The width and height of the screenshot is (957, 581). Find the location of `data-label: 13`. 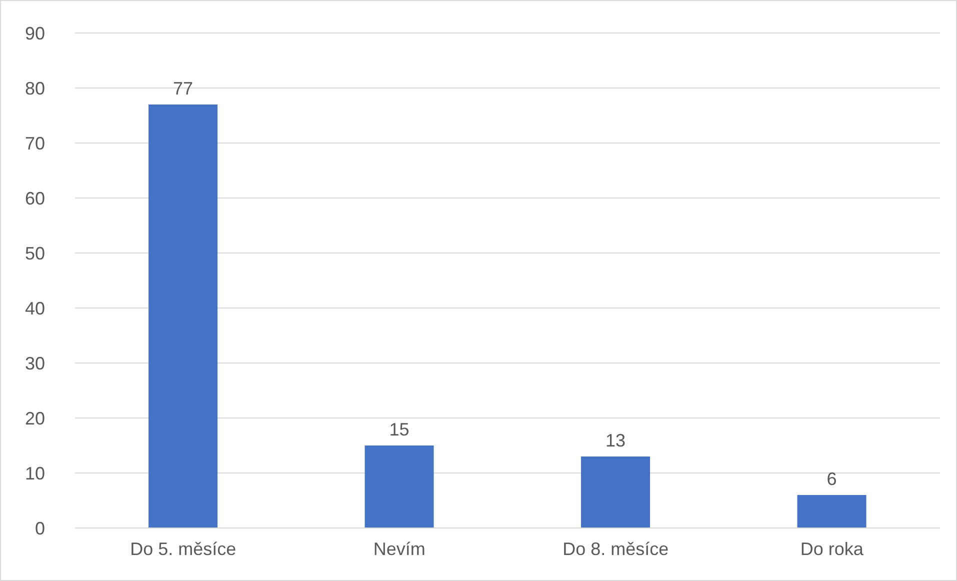

data-label: 13 is located at coordinates (616, 440).